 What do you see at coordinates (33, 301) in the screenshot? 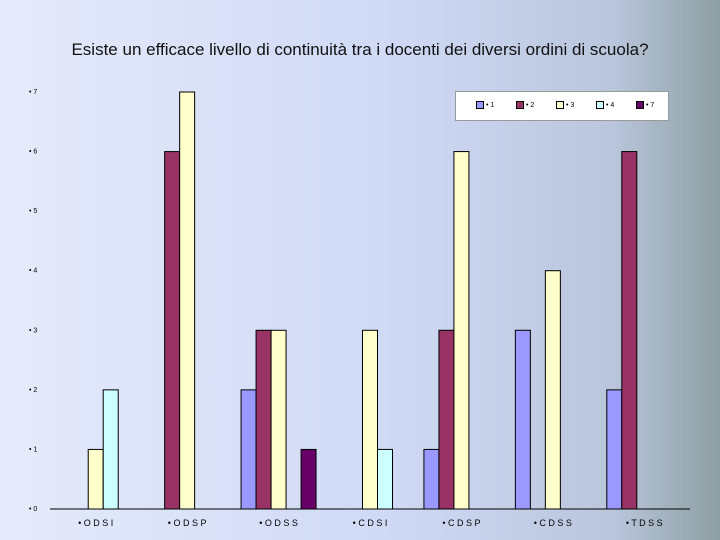
I see `y-axis: • 0 • 1 • 2 • 3 • 4 • 5 • 6 • 7` at bounding box center [33, 301].